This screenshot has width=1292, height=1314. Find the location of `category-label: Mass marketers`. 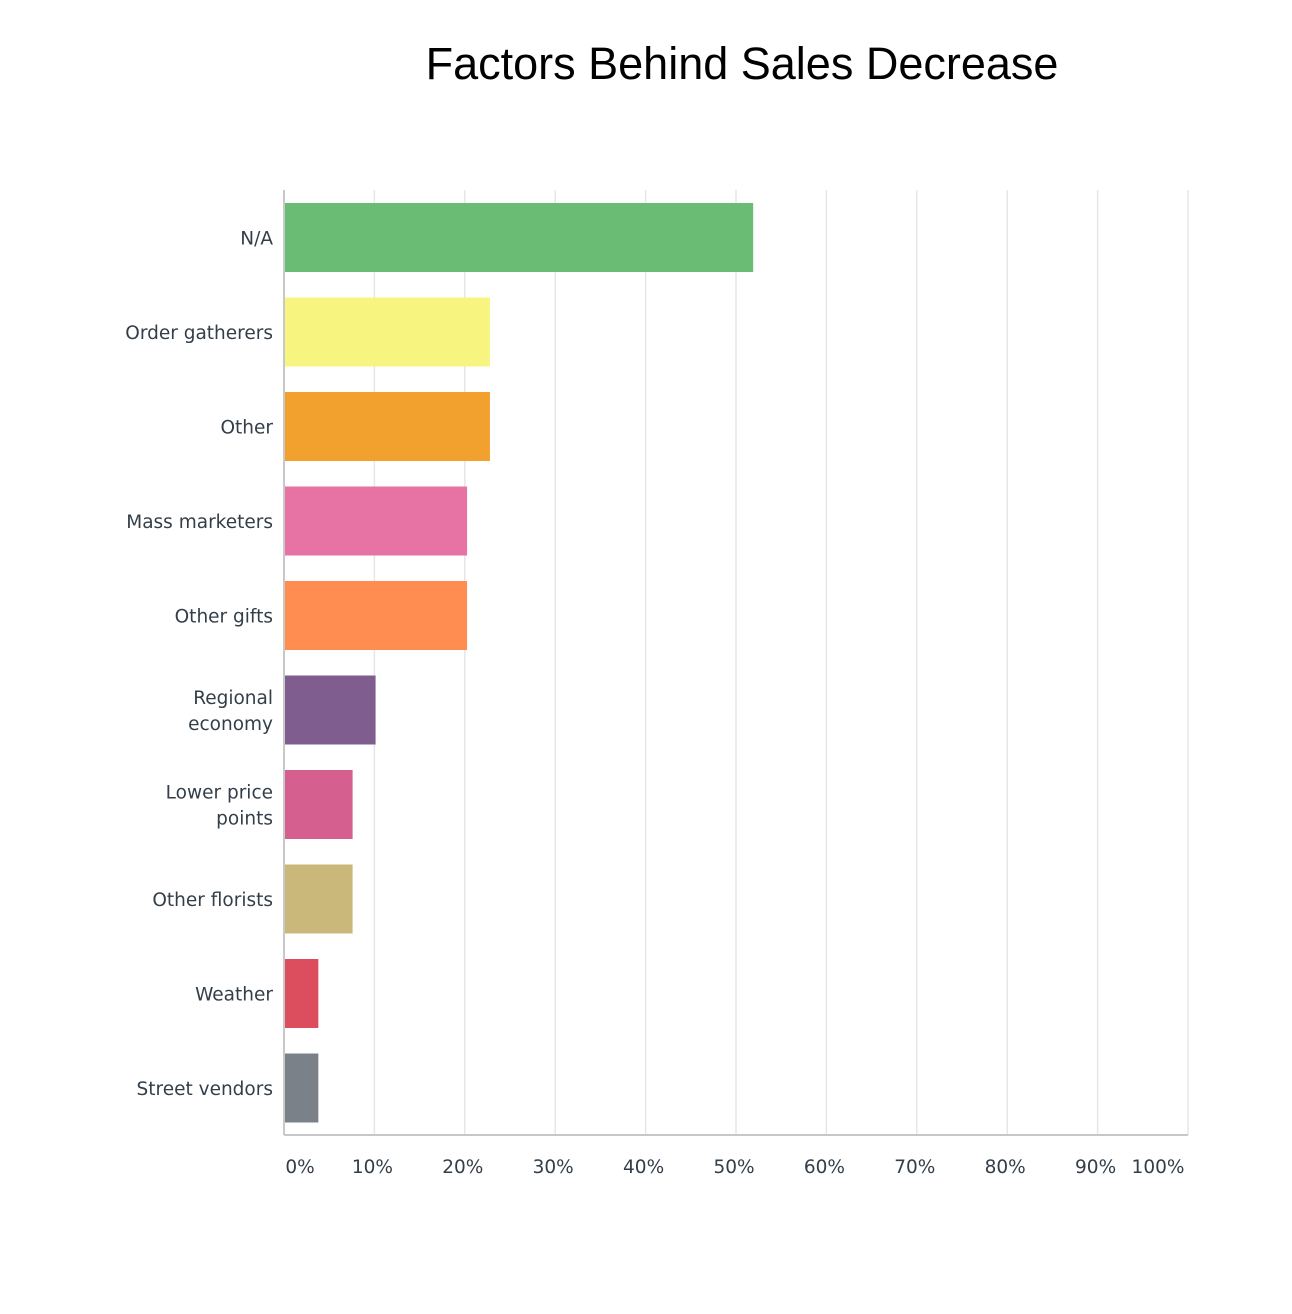

category-label: Mass marketers is located at coordinates (199, 522).